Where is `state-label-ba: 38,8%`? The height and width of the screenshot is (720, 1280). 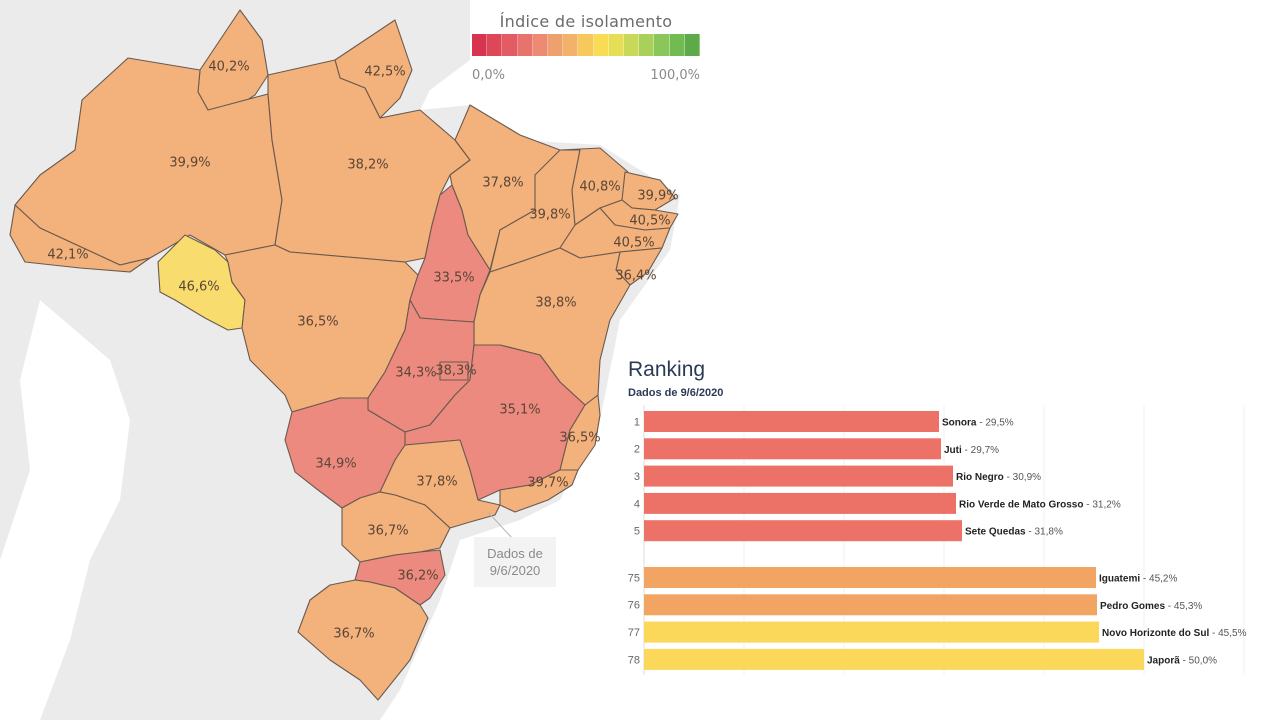 state-label-ba: 38,8% is located at coordinates (555, 303).